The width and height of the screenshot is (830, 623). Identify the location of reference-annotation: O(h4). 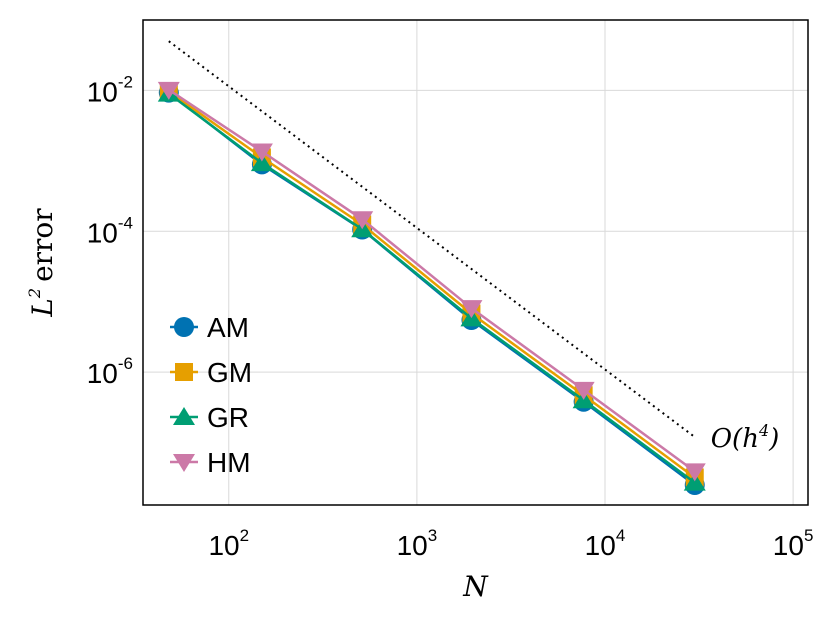
(745, 437).